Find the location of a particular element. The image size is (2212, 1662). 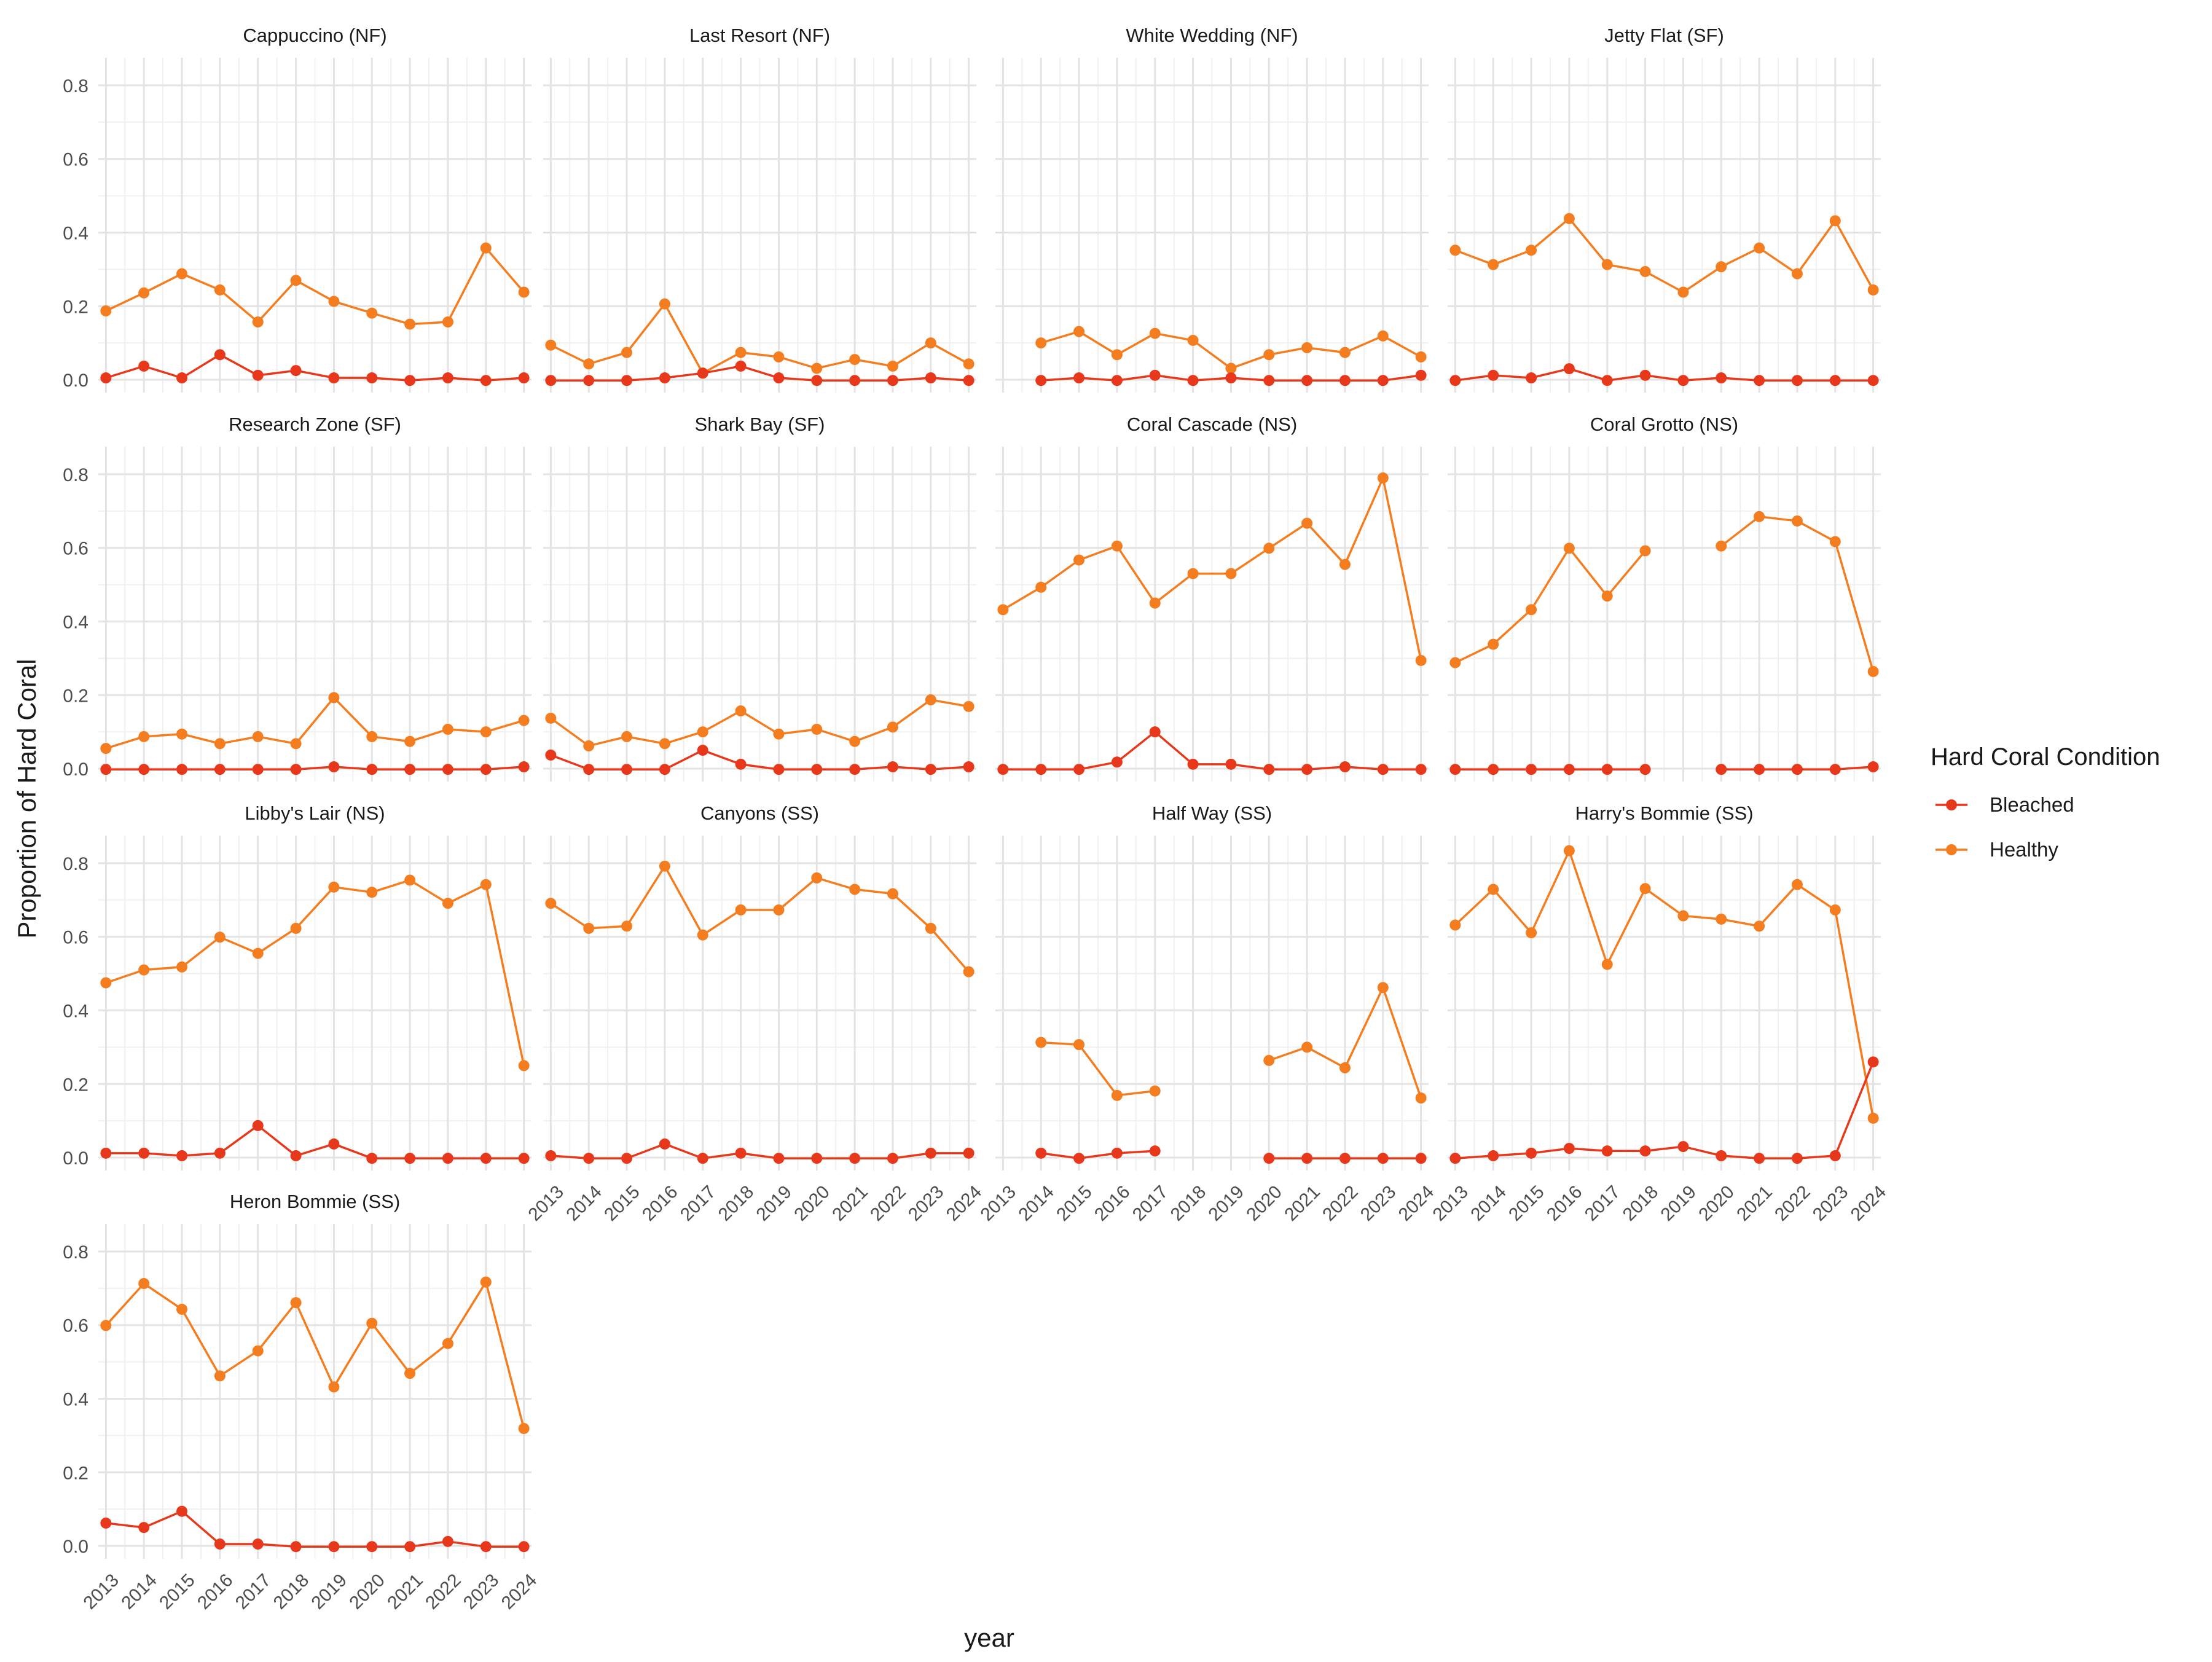

x-tick-label: 2016 is located at coordinates (215, 1591).